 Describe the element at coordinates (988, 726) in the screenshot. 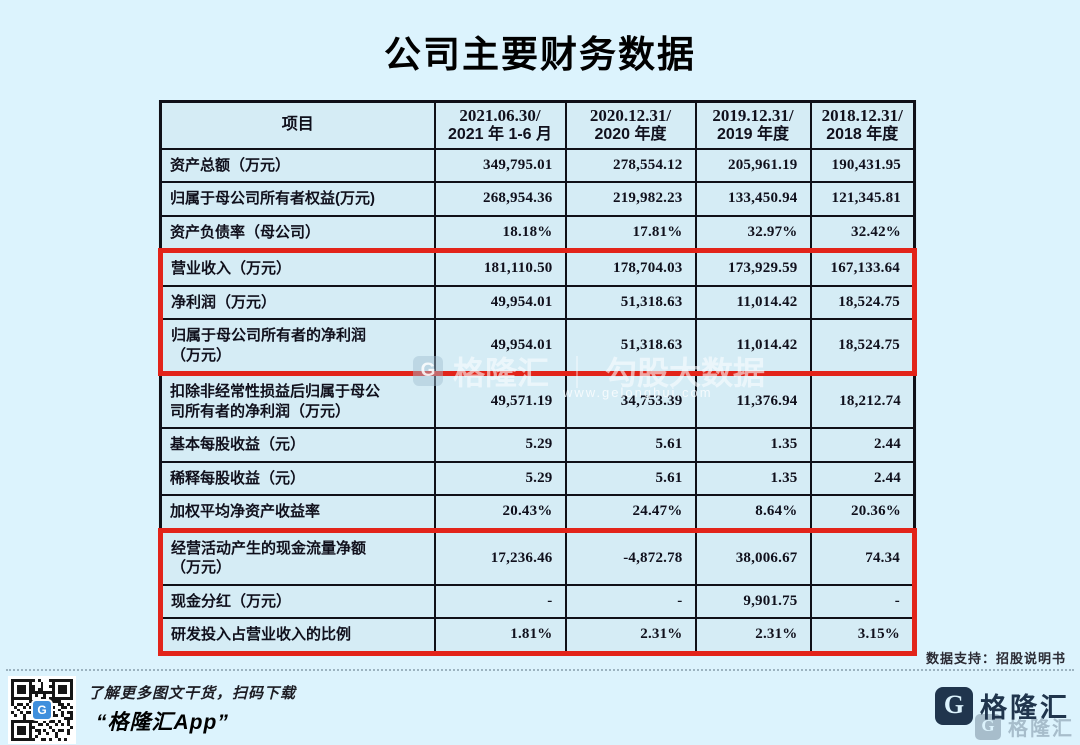

I see `gelonghui-logo-watermark-icon: G` at that location.